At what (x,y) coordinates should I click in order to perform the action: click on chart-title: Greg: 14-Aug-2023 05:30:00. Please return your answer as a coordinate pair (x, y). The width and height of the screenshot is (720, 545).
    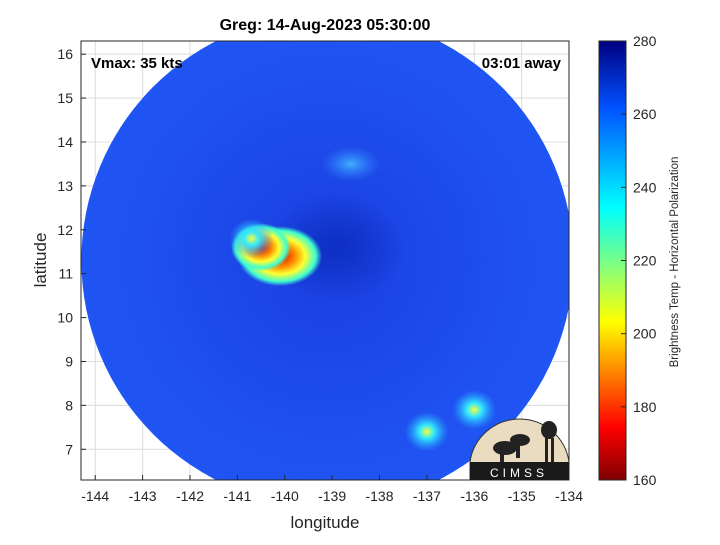
    Looking at the image, I should click on (325, 25).